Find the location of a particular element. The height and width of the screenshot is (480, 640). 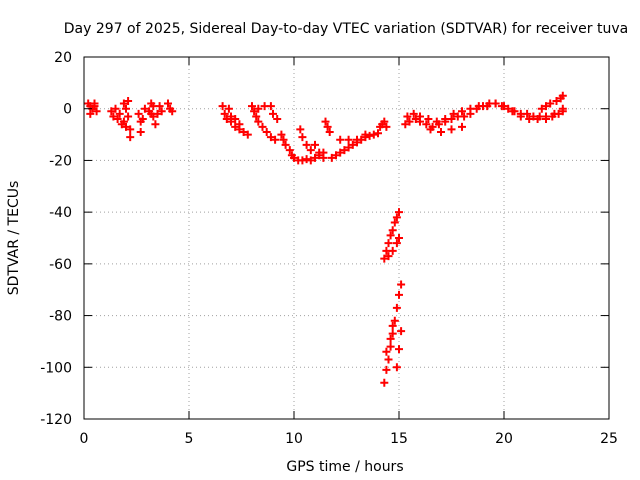

x-tick-label: 5 is located at coordinates (189, 439).